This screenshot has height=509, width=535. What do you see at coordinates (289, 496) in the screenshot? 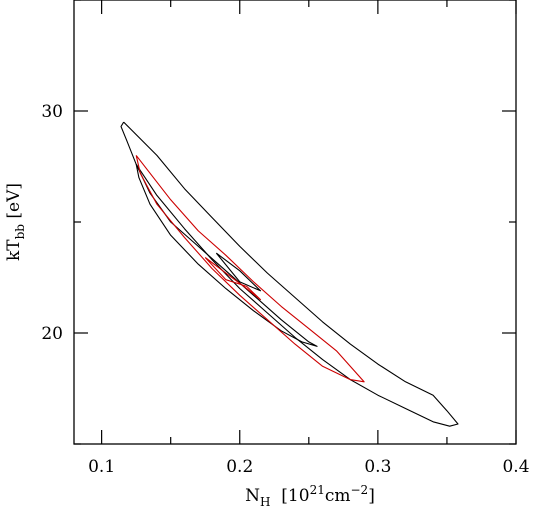
I see `x-axis-label-text: [10` at bounding box center [289, 496].